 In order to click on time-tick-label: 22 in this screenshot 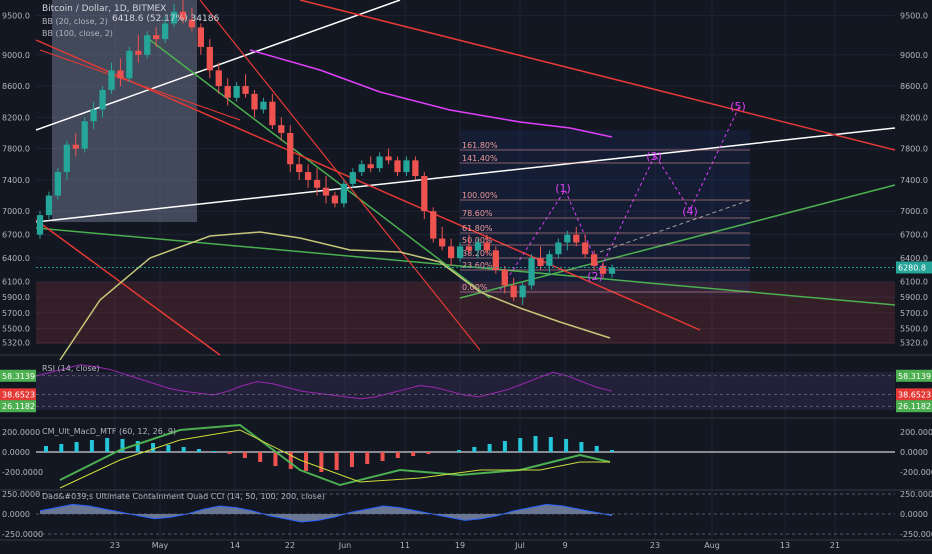, I will do `click(290, 545)`.